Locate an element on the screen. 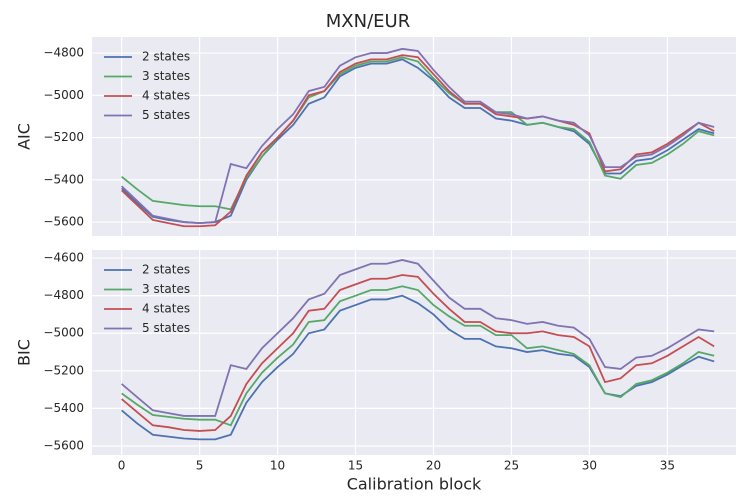  x-tick-label: 35 is located at coordinates (667, 466).